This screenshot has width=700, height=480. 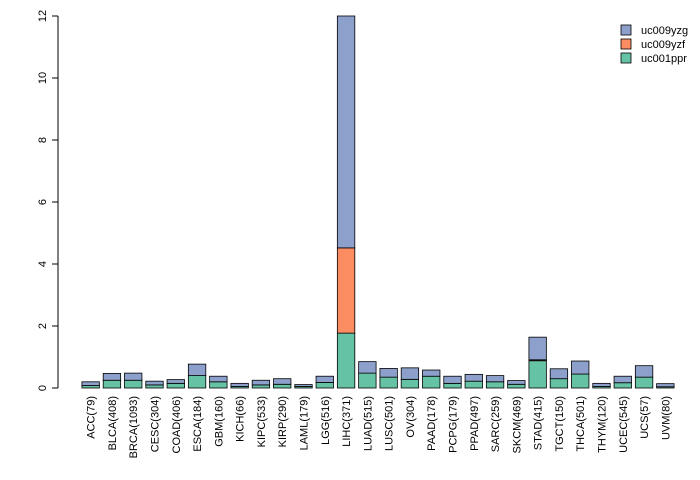 What do you see at coordinates (390, 423) in the screenshot?
I see `x-tick-label: LUSC(501)` at bounding box center [390, 423].